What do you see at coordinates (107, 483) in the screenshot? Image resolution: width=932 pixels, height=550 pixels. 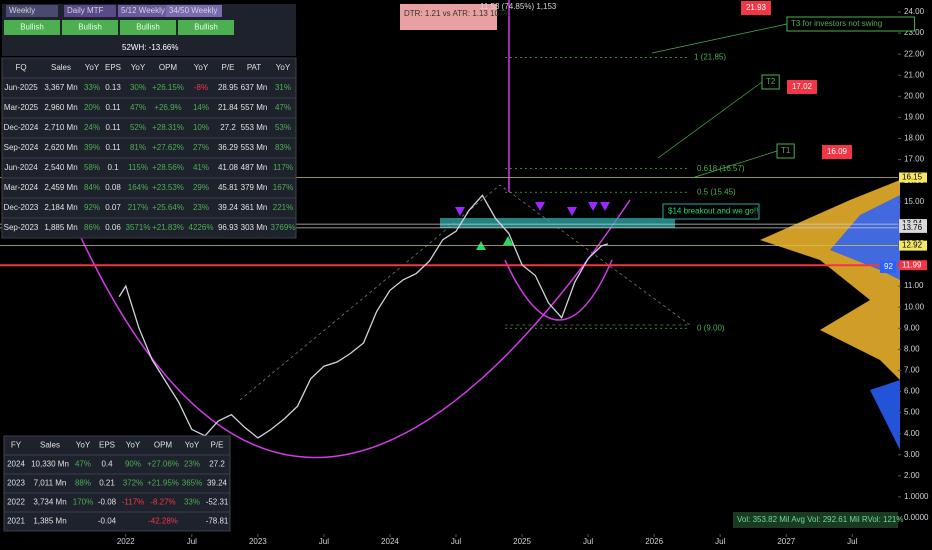 I see `table-cell: 0.21` at bounding box center [107, 483].